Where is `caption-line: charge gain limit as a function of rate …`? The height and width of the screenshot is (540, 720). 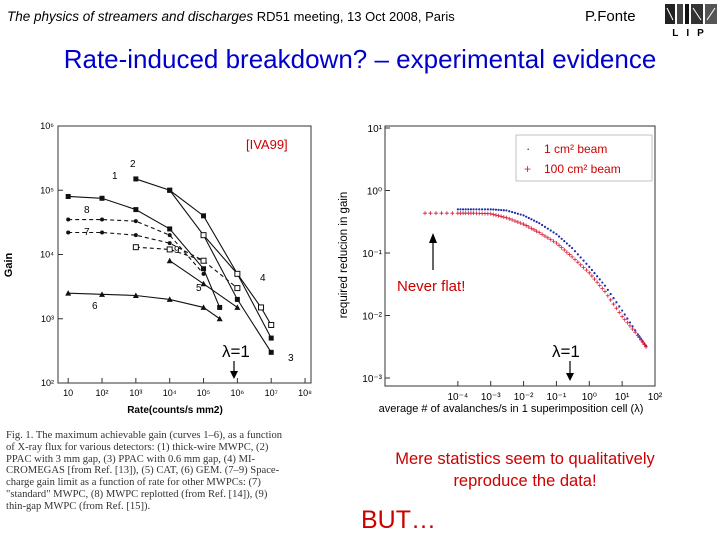 caption-line: charge gain limit as a function of rate … is located at coordinates (133, 483).